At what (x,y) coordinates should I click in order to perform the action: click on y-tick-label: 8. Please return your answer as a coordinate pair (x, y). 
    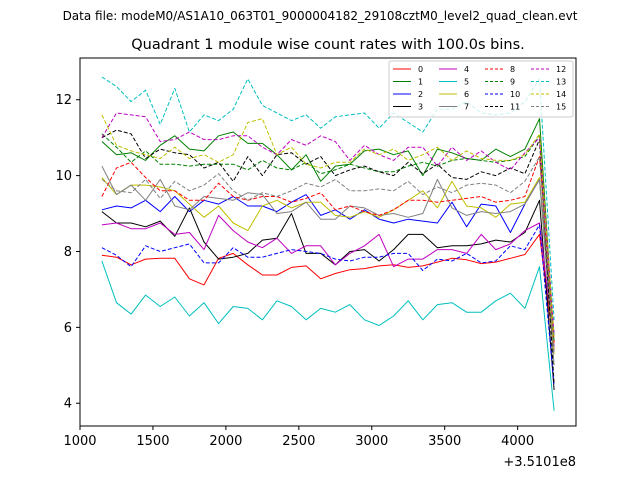
    Looking at the image, I should click on (68, 252).